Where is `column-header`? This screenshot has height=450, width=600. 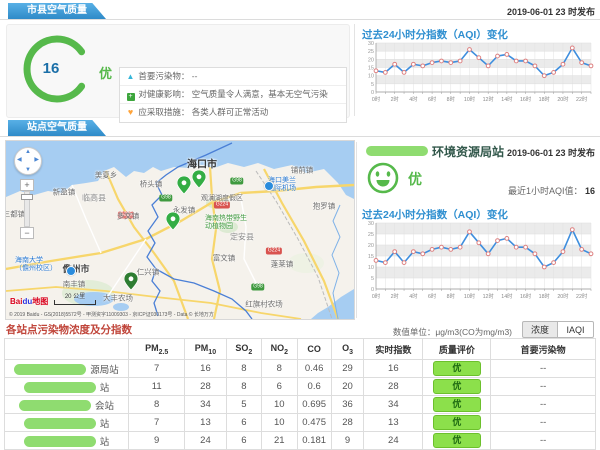 column-header is located at coordinates (66, 349).